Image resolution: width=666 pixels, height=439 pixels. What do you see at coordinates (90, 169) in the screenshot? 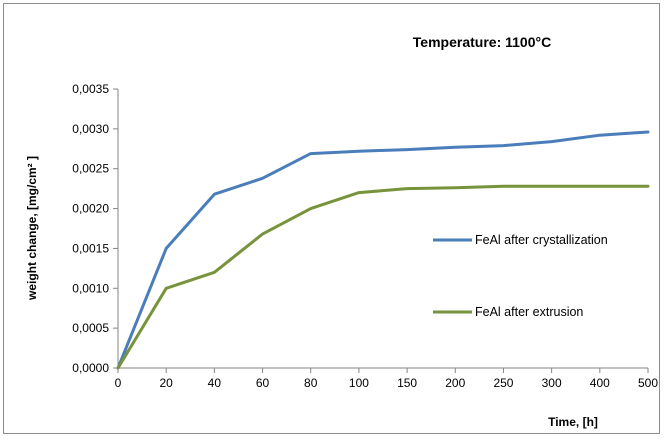
I see `y-tick-label: 0,0025` at bounding box center [90, 169].